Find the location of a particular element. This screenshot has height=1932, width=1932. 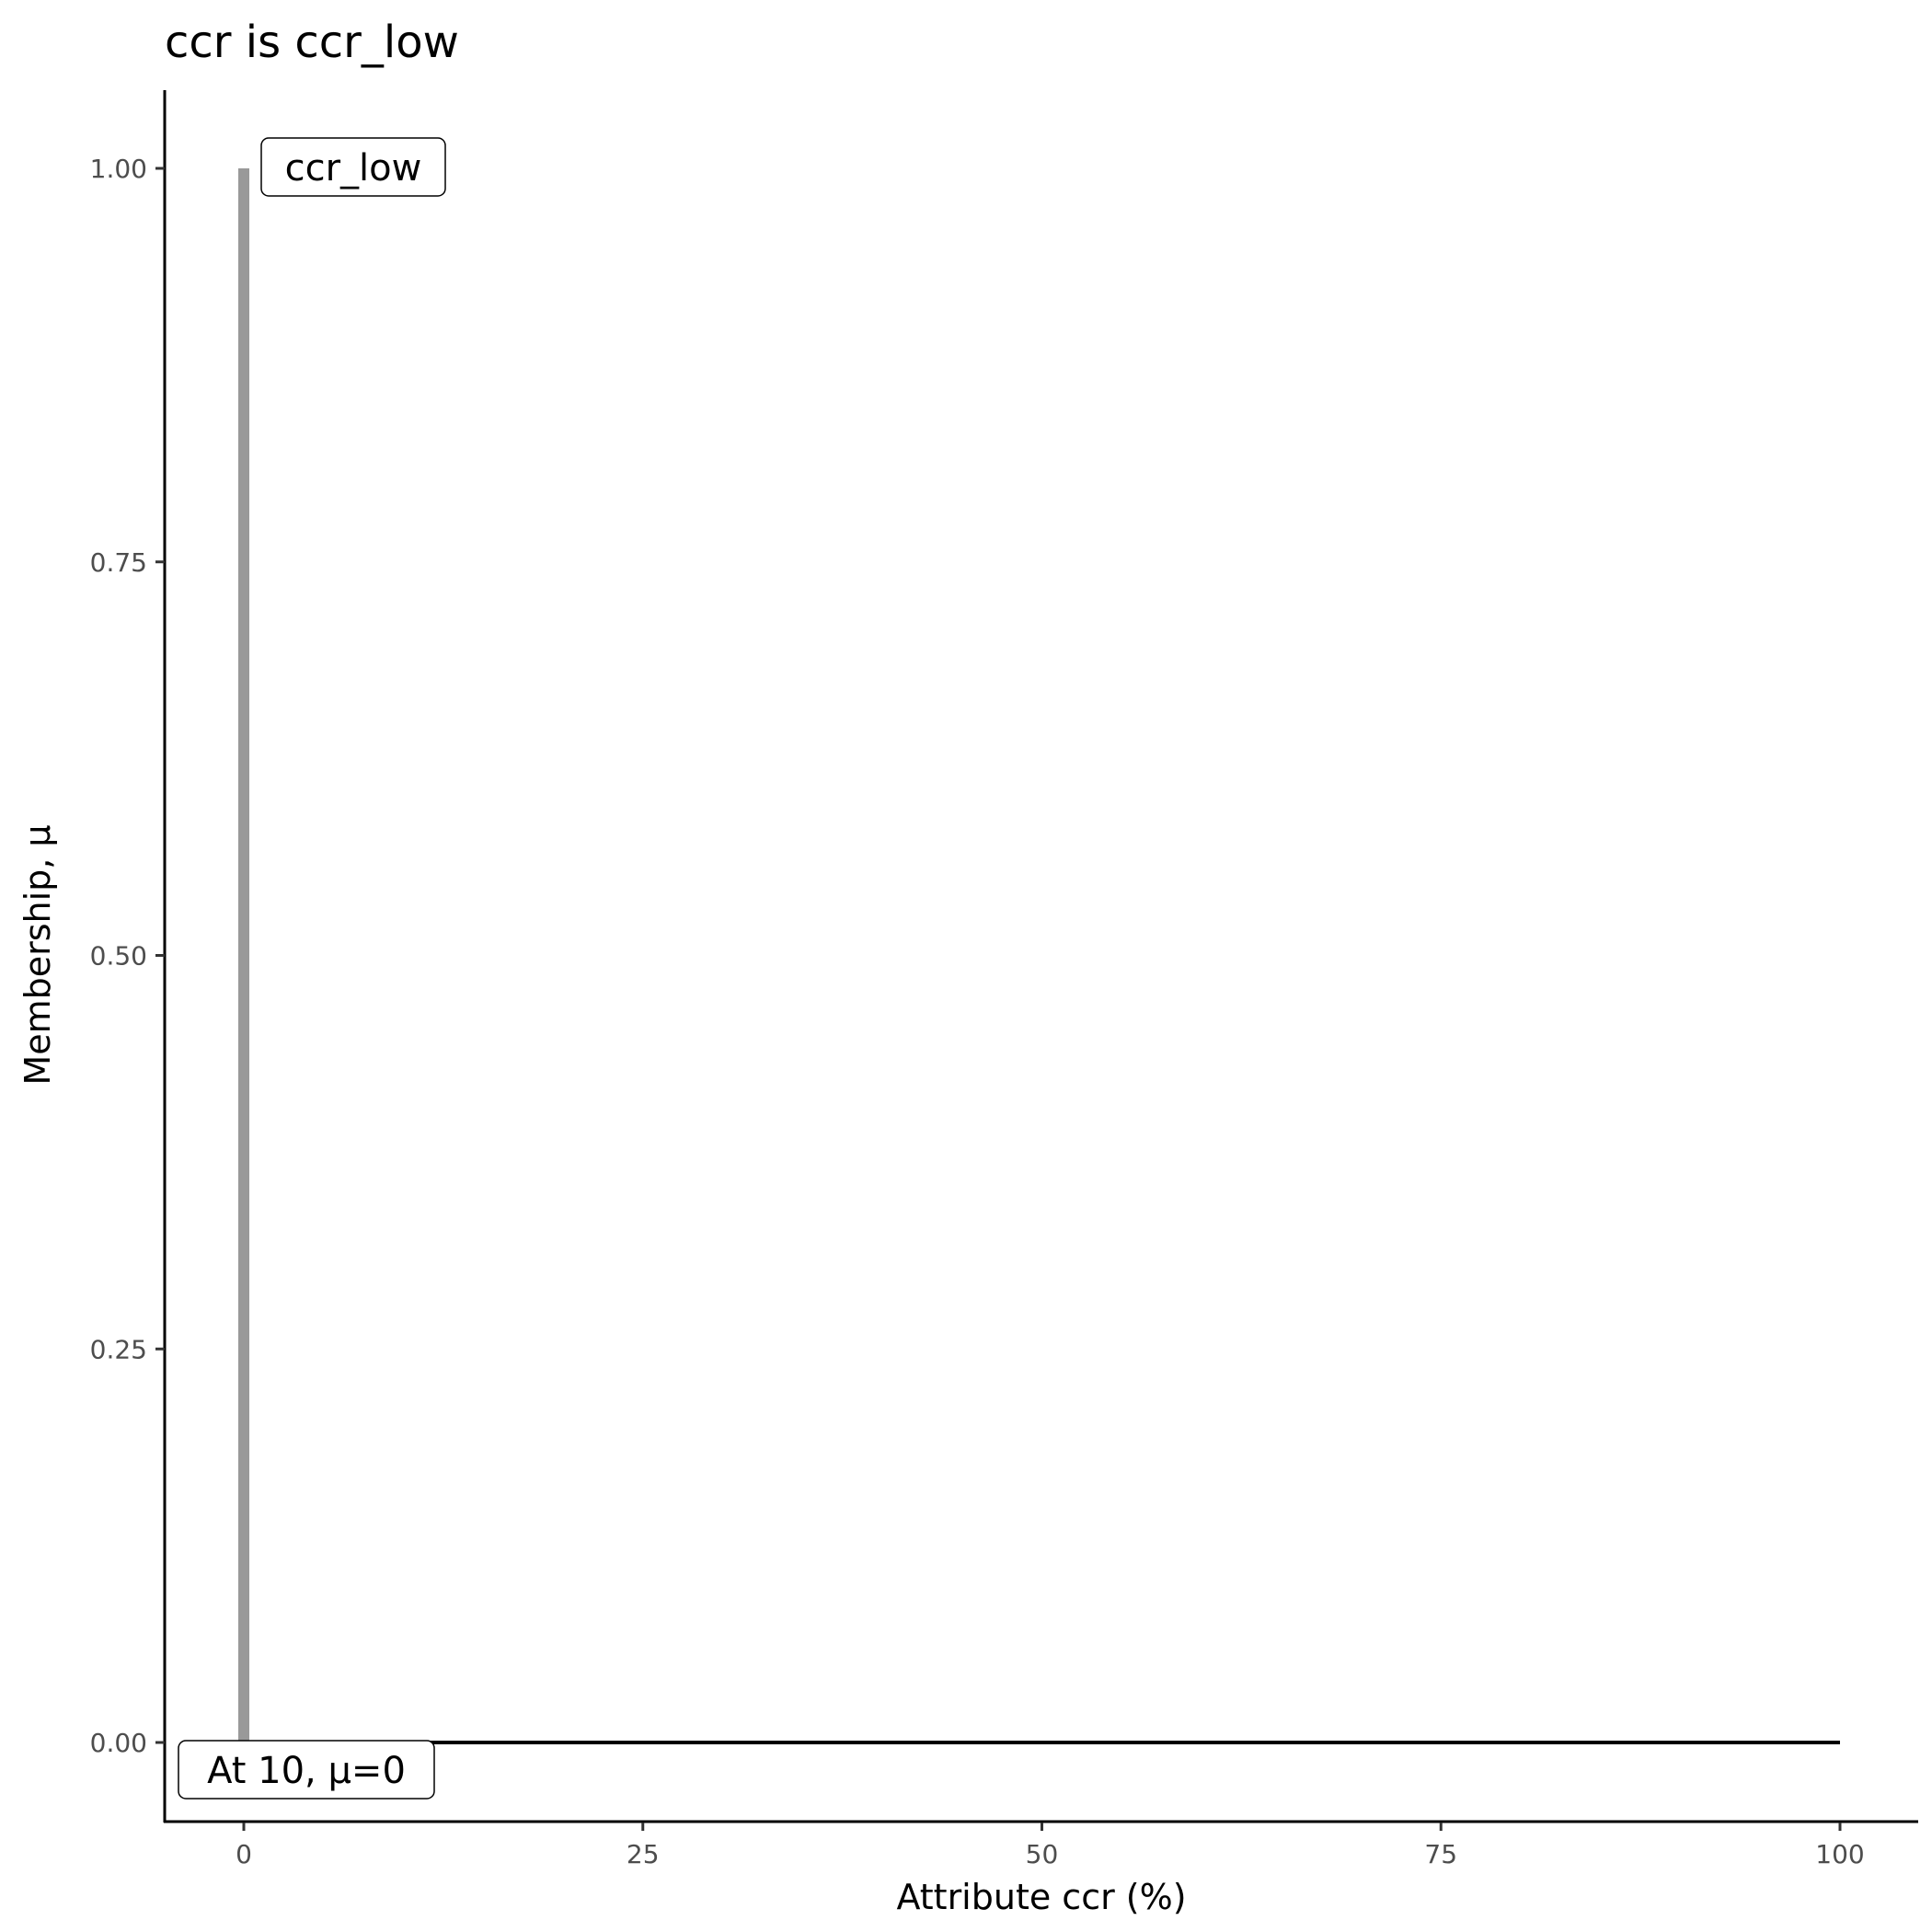

y-tick-label: 0.75 is located at coordinates (118, 562).